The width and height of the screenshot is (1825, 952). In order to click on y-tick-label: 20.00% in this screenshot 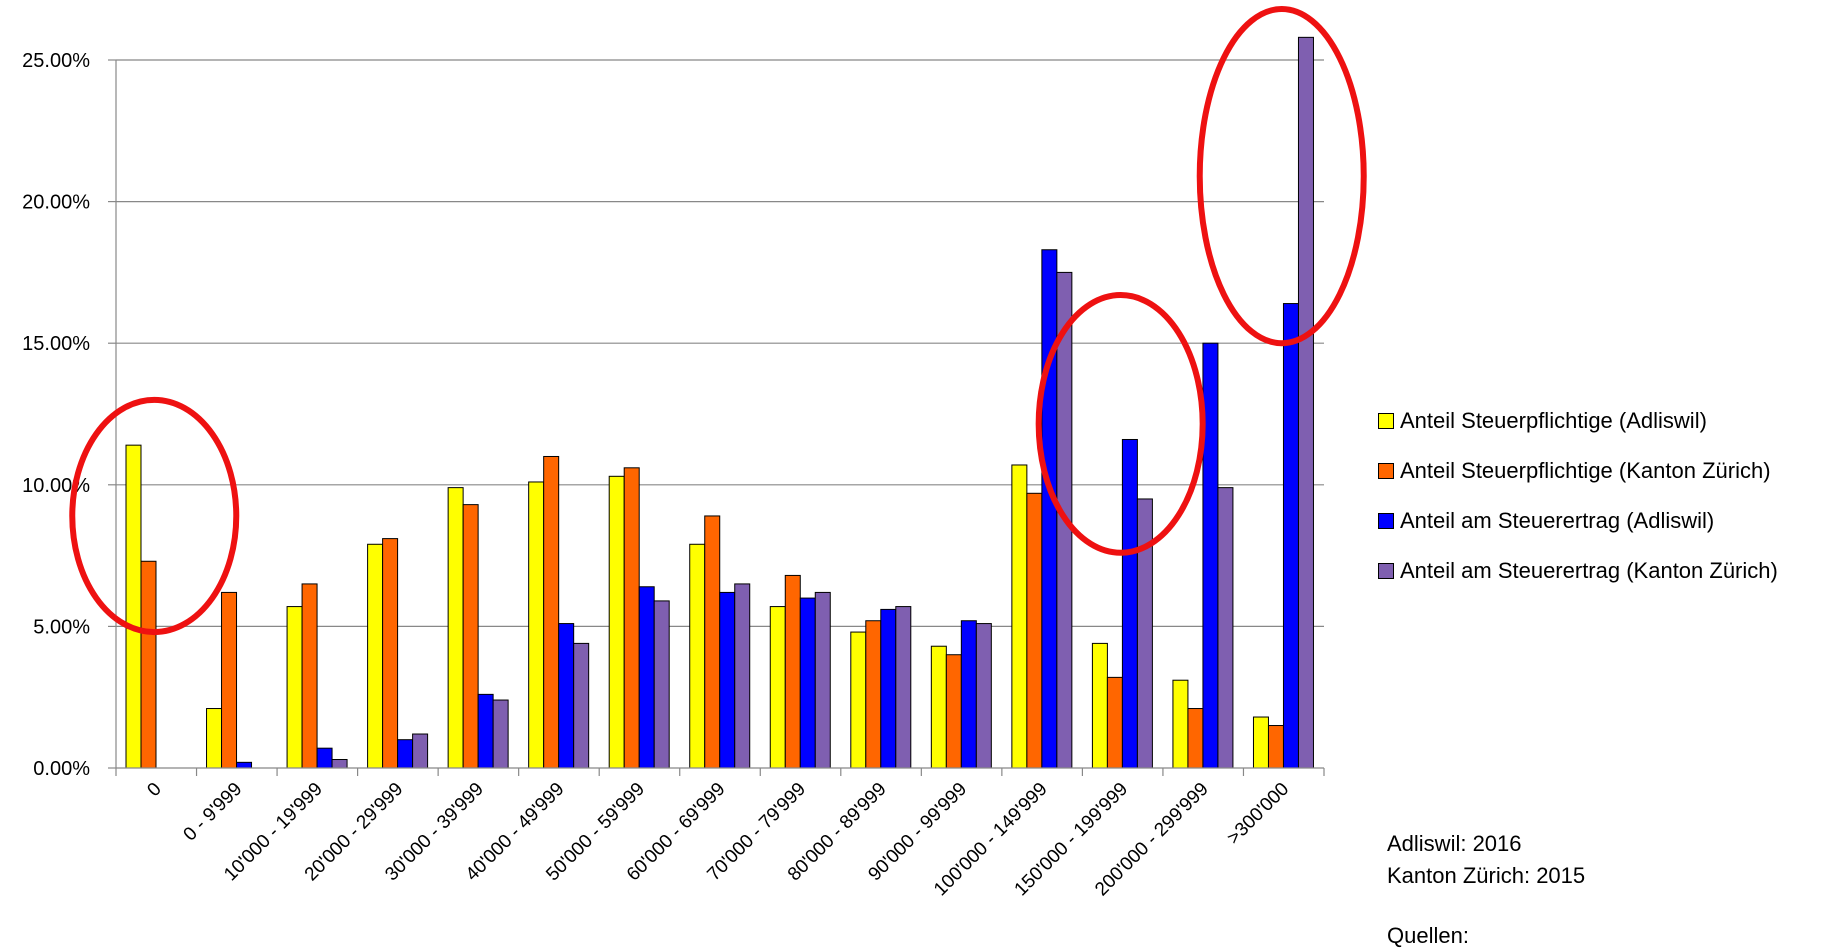, I will do `click(56, 203)`.